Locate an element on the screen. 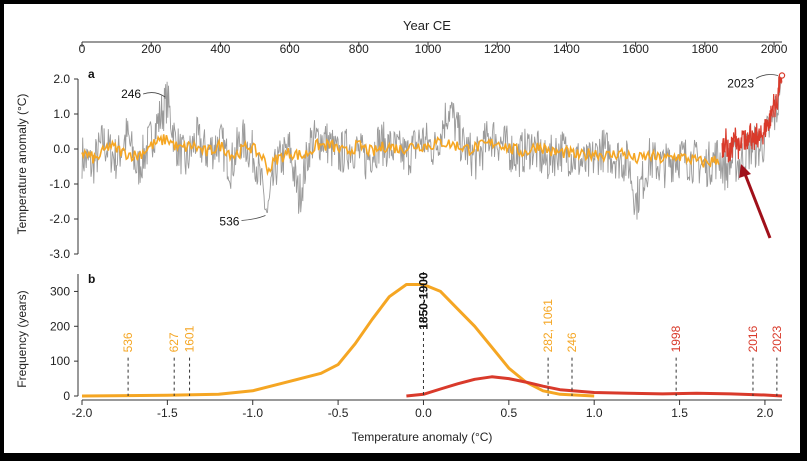 This screenshot has width=807, height=461. panel-b-x-tick-label: 2.0 is located at coordinates (765, 413).